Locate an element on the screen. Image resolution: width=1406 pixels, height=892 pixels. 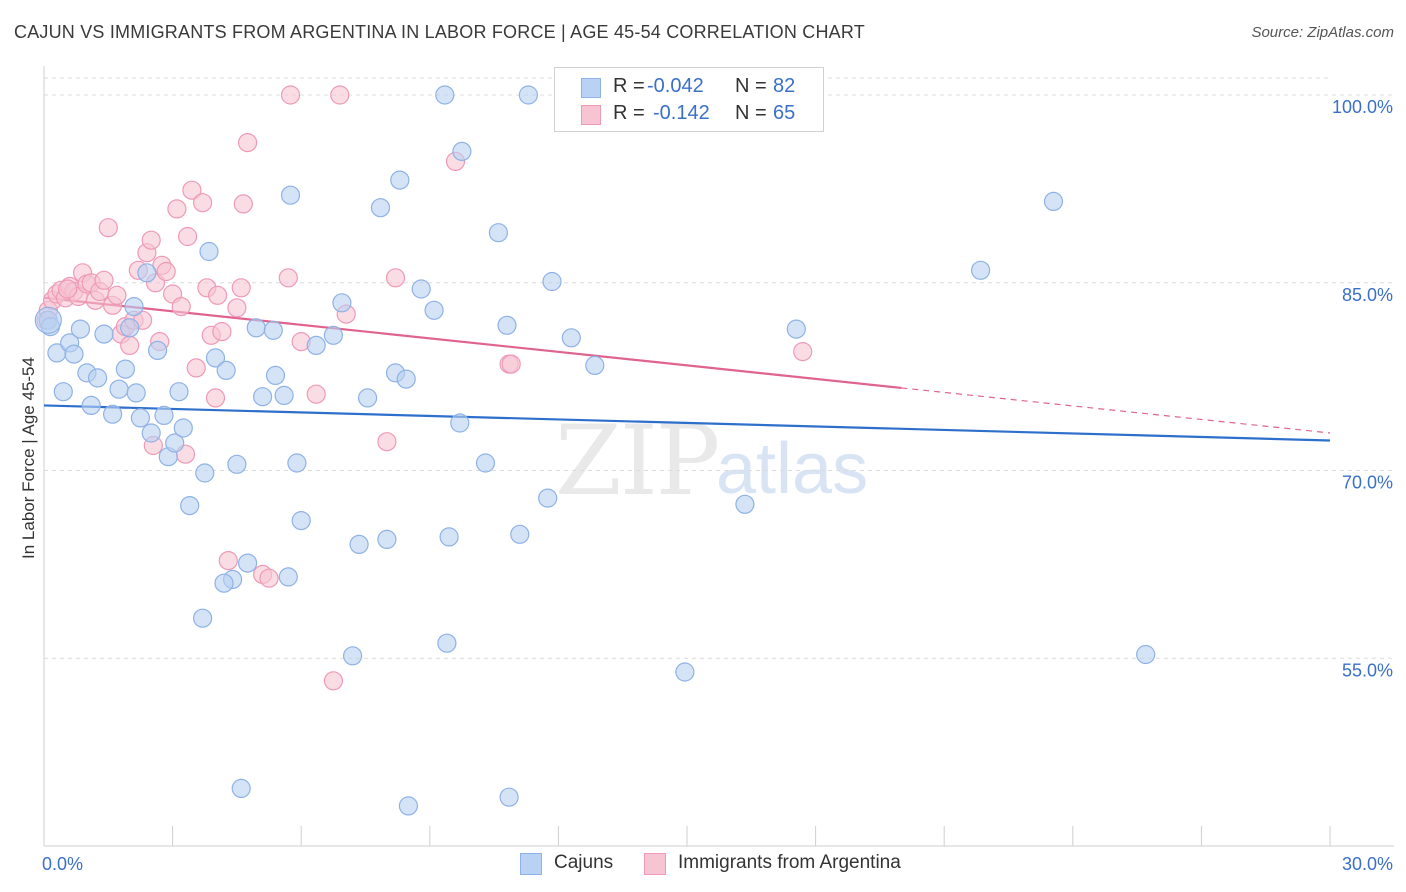
argentina-legend-swatch is located at coordinates (655, 864).